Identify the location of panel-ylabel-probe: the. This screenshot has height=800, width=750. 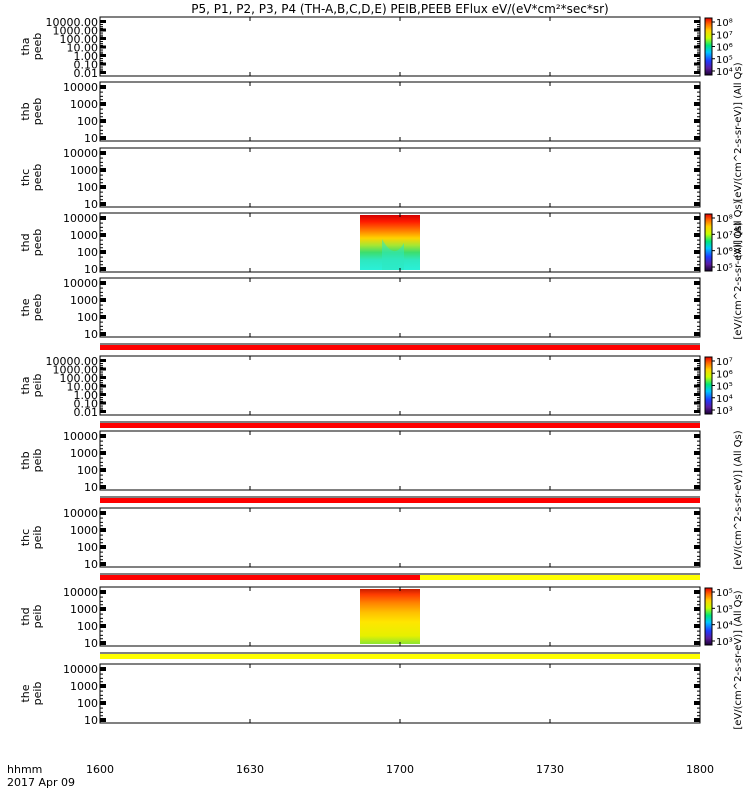
(25, 307).